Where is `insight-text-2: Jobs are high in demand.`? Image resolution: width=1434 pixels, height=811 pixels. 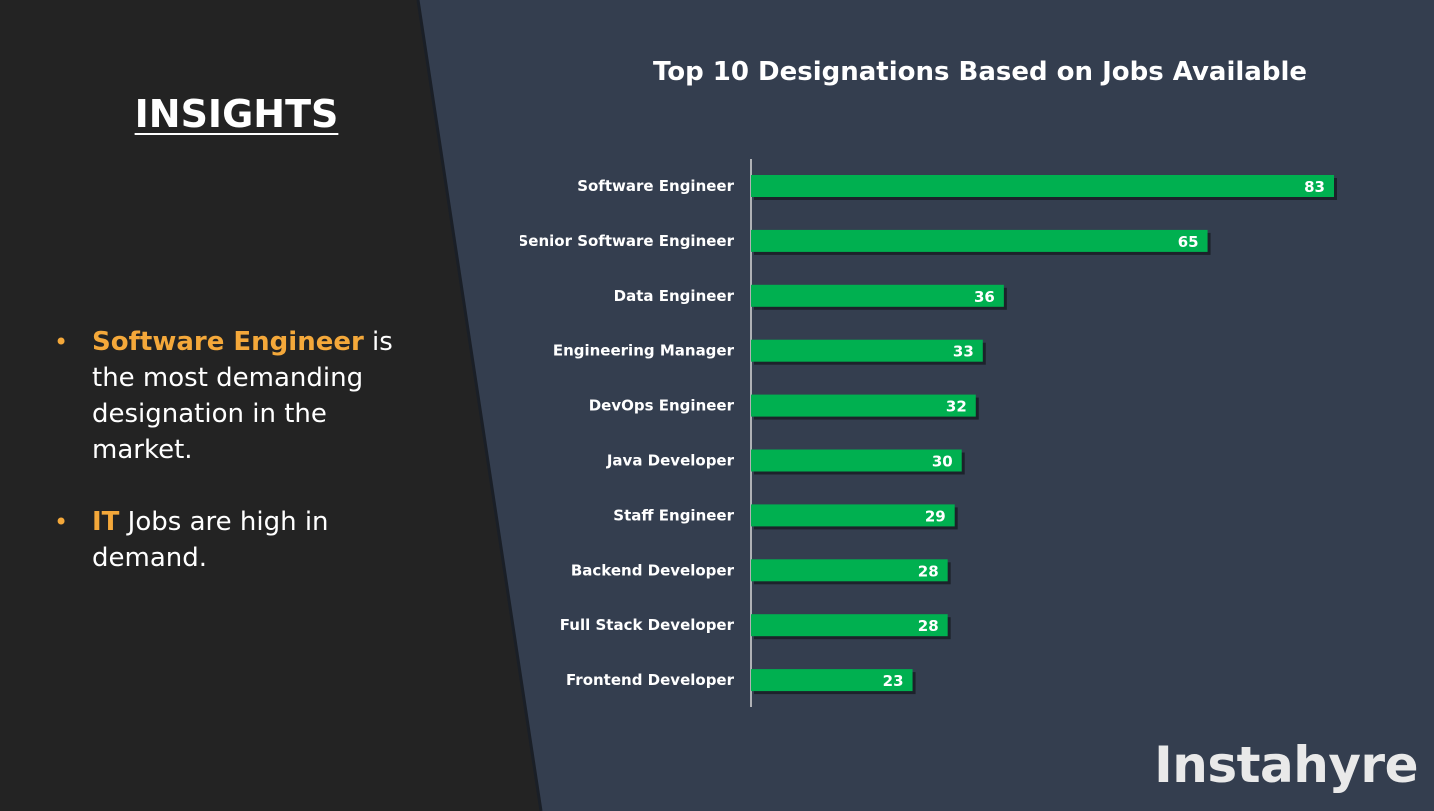 insight-text-2: Jobs are high in demand. is located at coordinates (210, 540).